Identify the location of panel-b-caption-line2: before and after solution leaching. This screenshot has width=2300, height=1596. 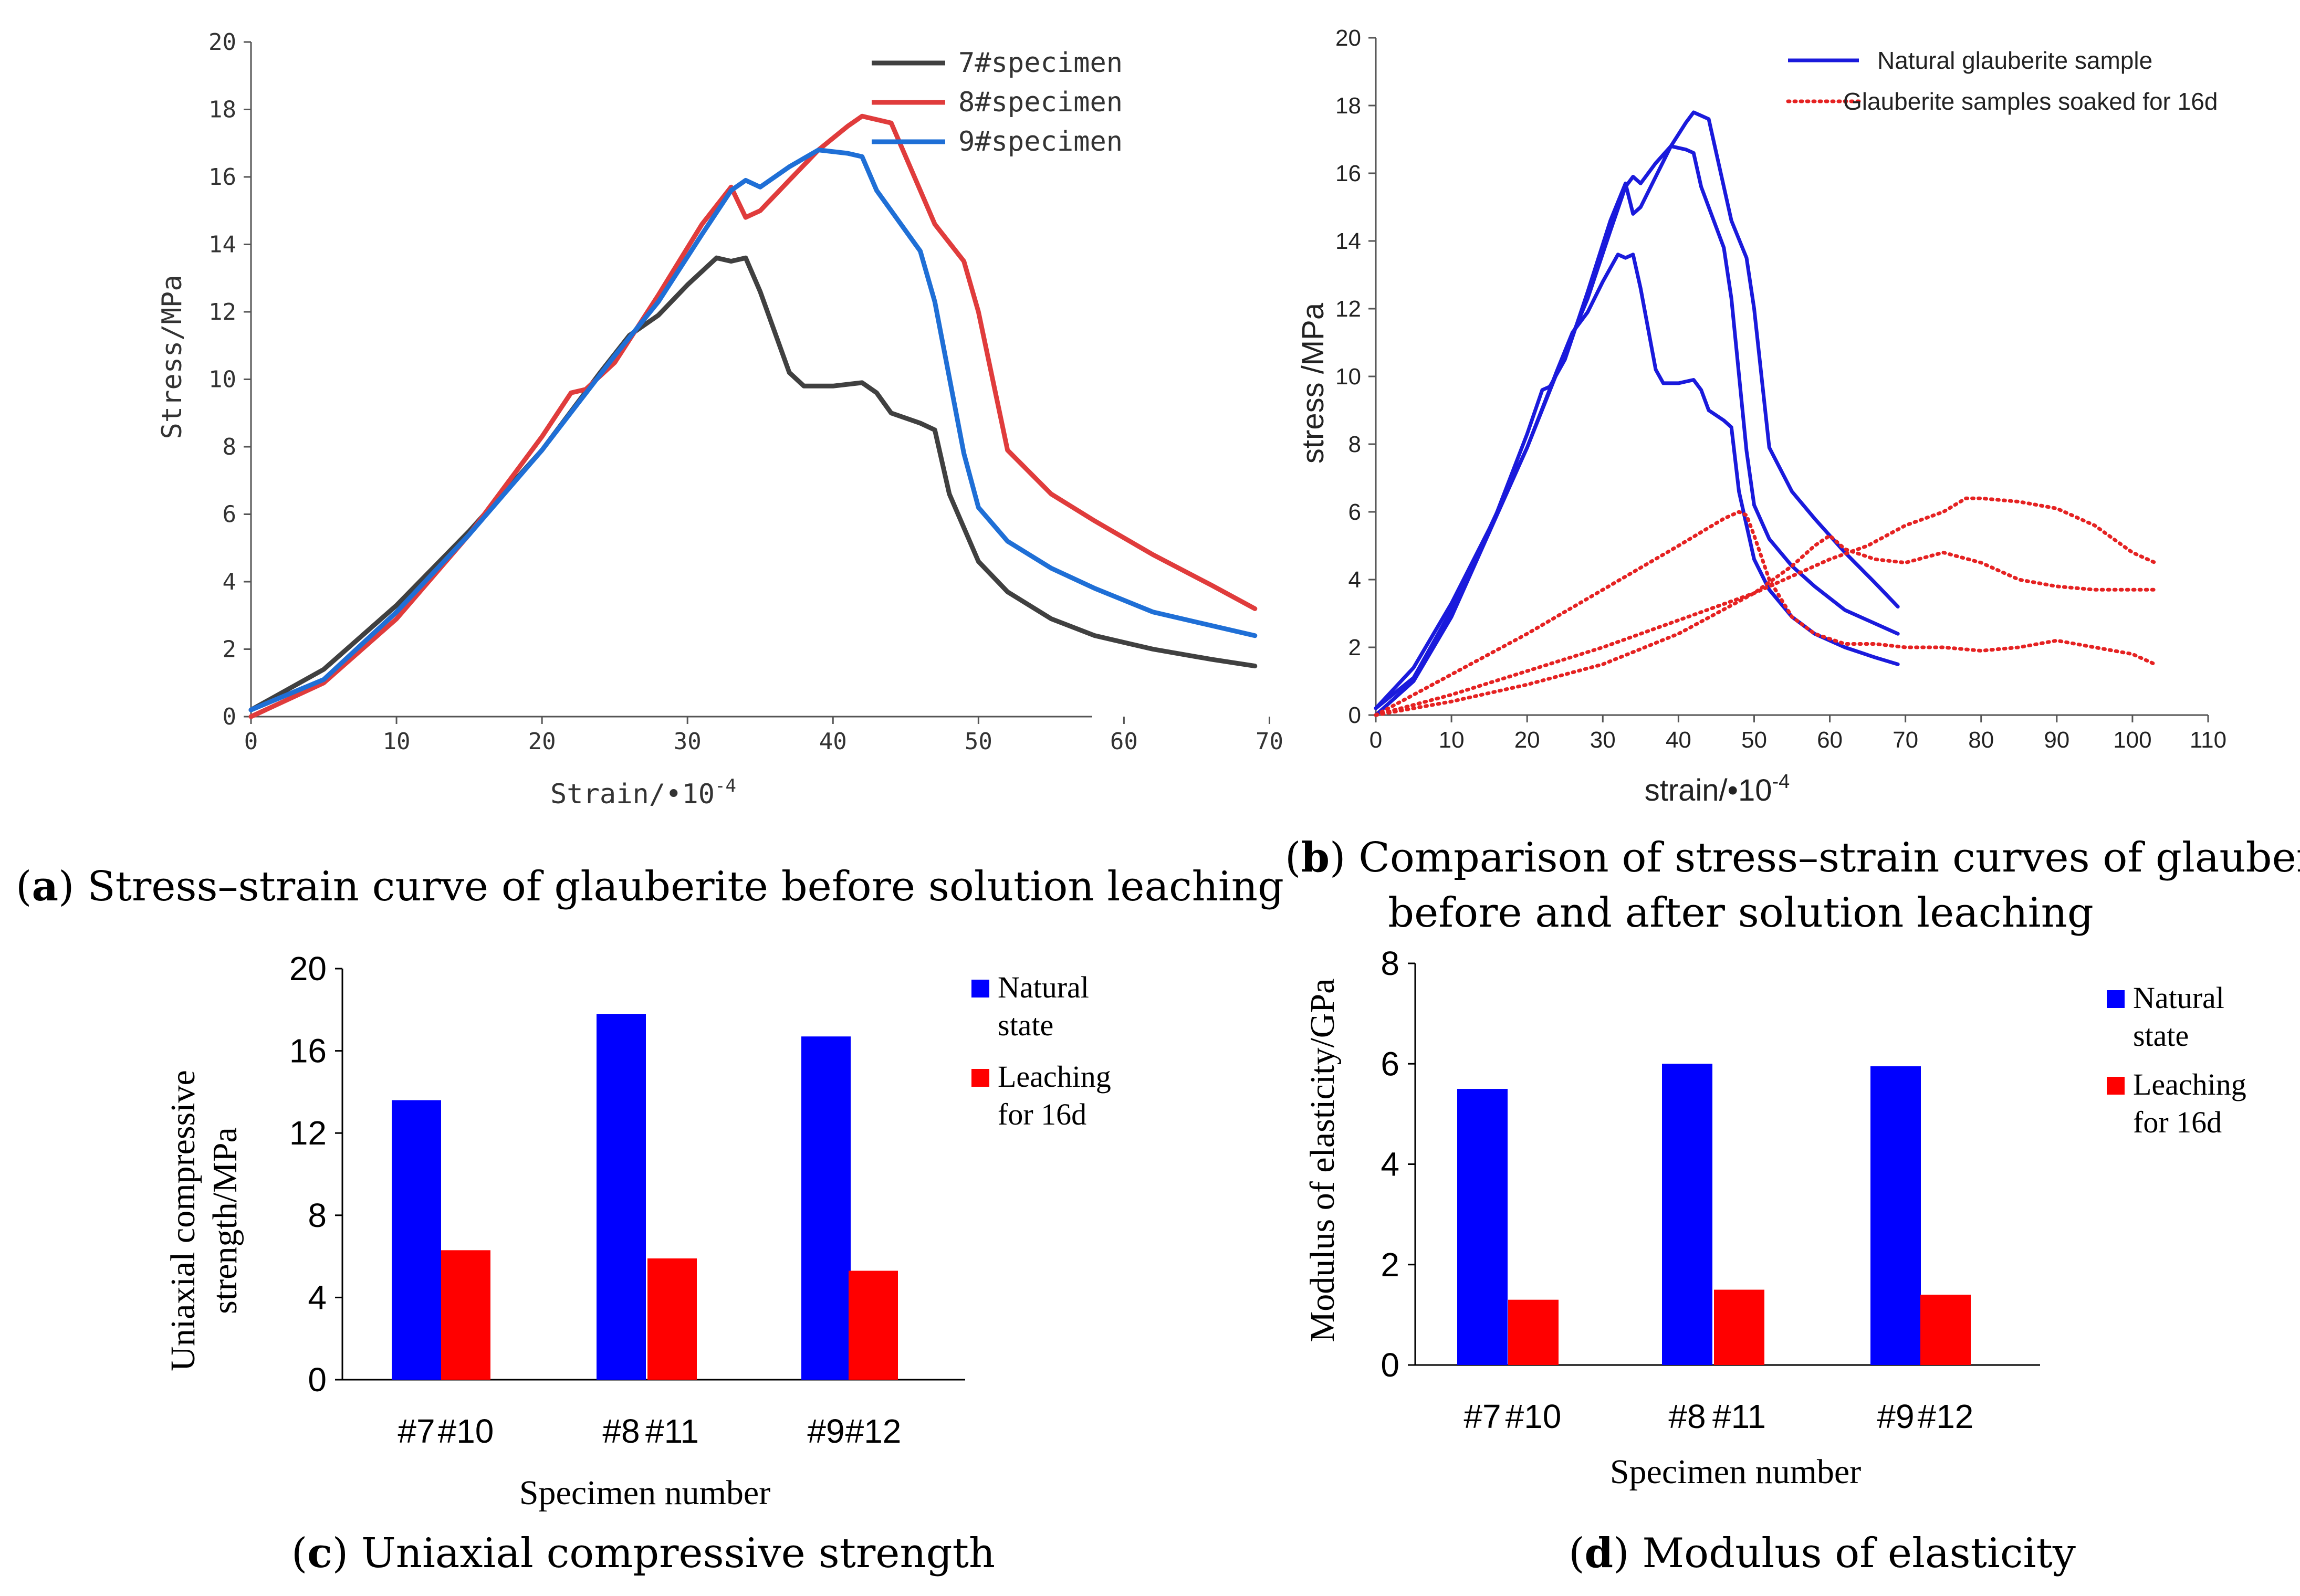
(1741, 913).